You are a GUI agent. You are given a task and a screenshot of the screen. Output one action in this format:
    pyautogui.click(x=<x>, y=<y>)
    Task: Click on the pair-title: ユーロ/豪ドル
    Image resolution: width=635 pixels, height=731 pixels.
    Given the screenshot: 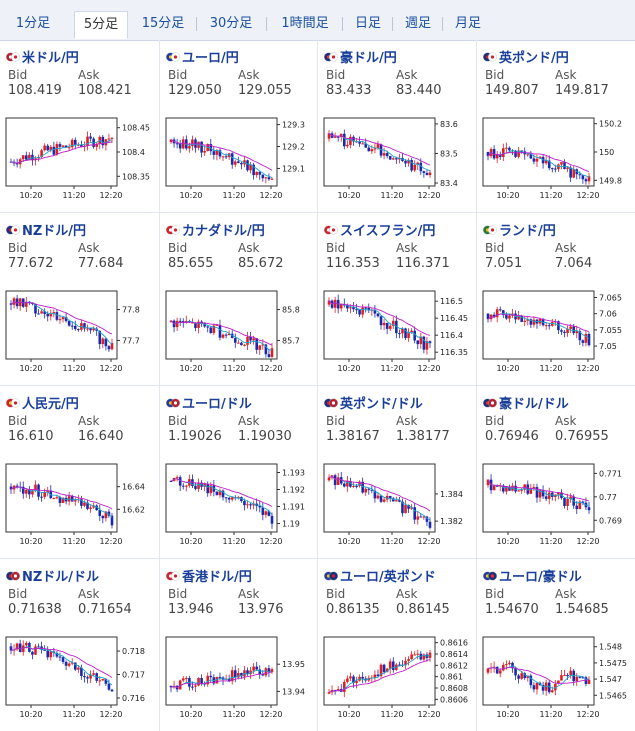 What is the action you would take?
    pyautogui.click(x=532, y=575)
    